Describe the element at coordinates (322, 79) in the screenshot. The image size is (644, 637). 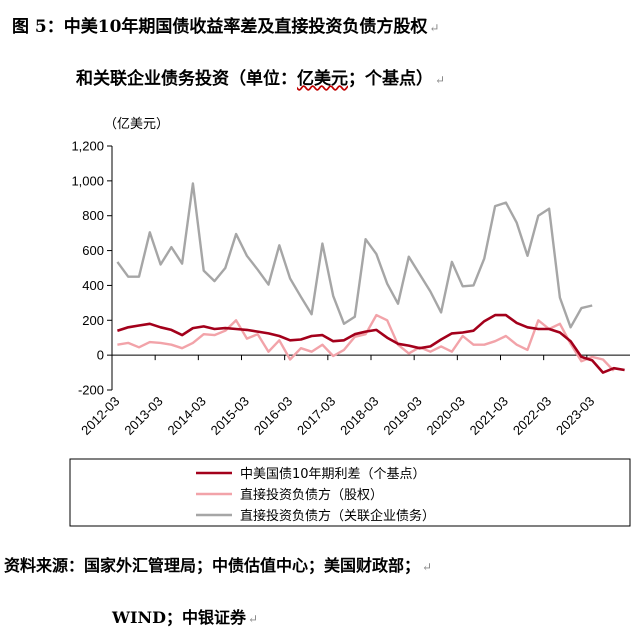
I see `spellcheck-underlined-text: 亿美元` at that location.